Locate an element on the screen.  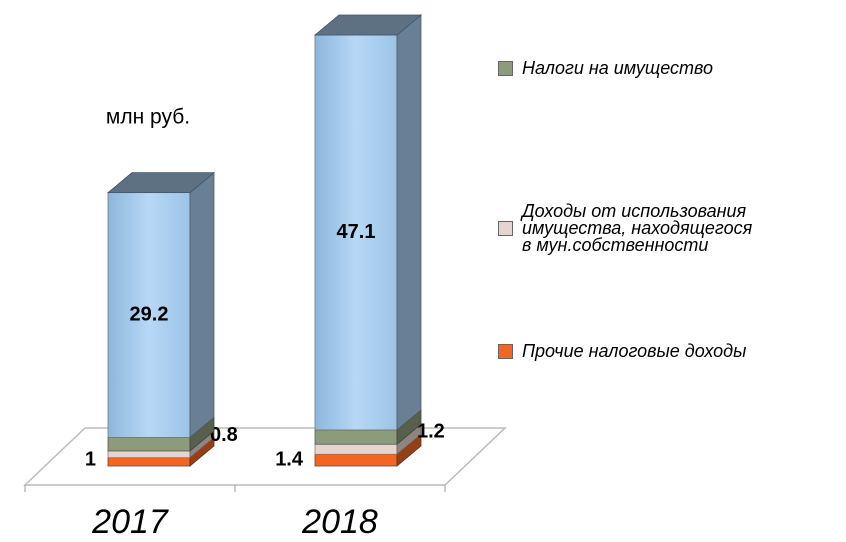
value-label: 47.1 is located at coordinates (356, 232).